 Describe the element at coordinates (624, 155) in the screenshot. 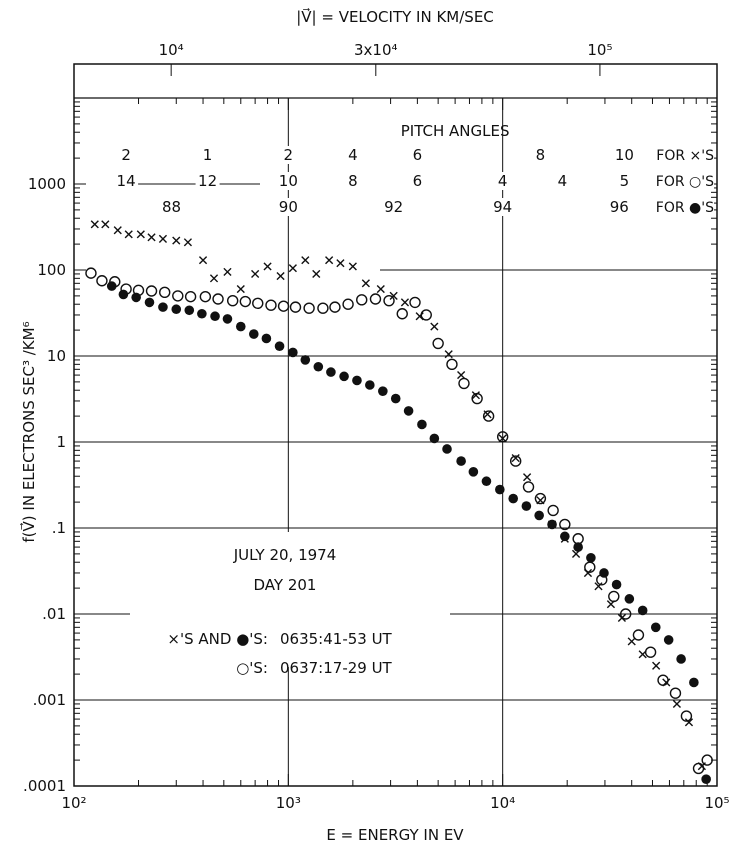

I see `pitch-angle-value: 10` at that location.